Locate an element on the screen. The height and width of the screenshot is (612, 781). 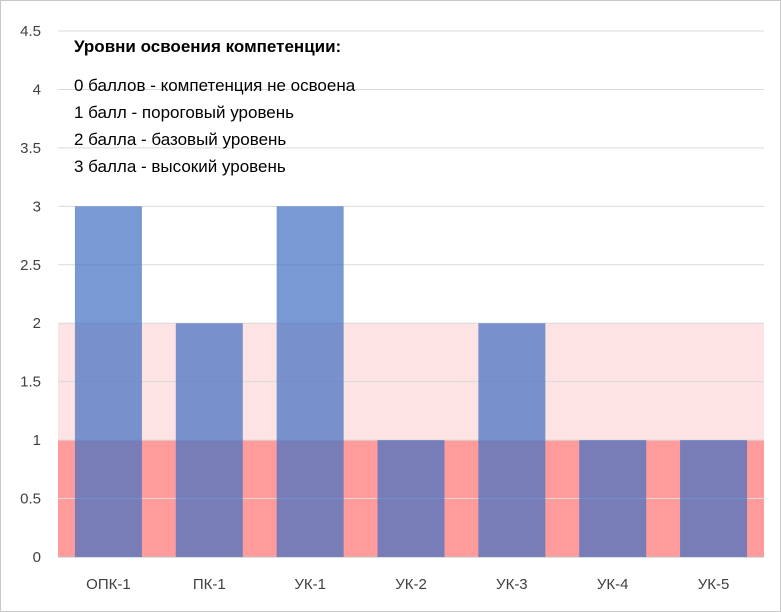
x-tick-label: УК-5 is located at coordinates (714, 584).